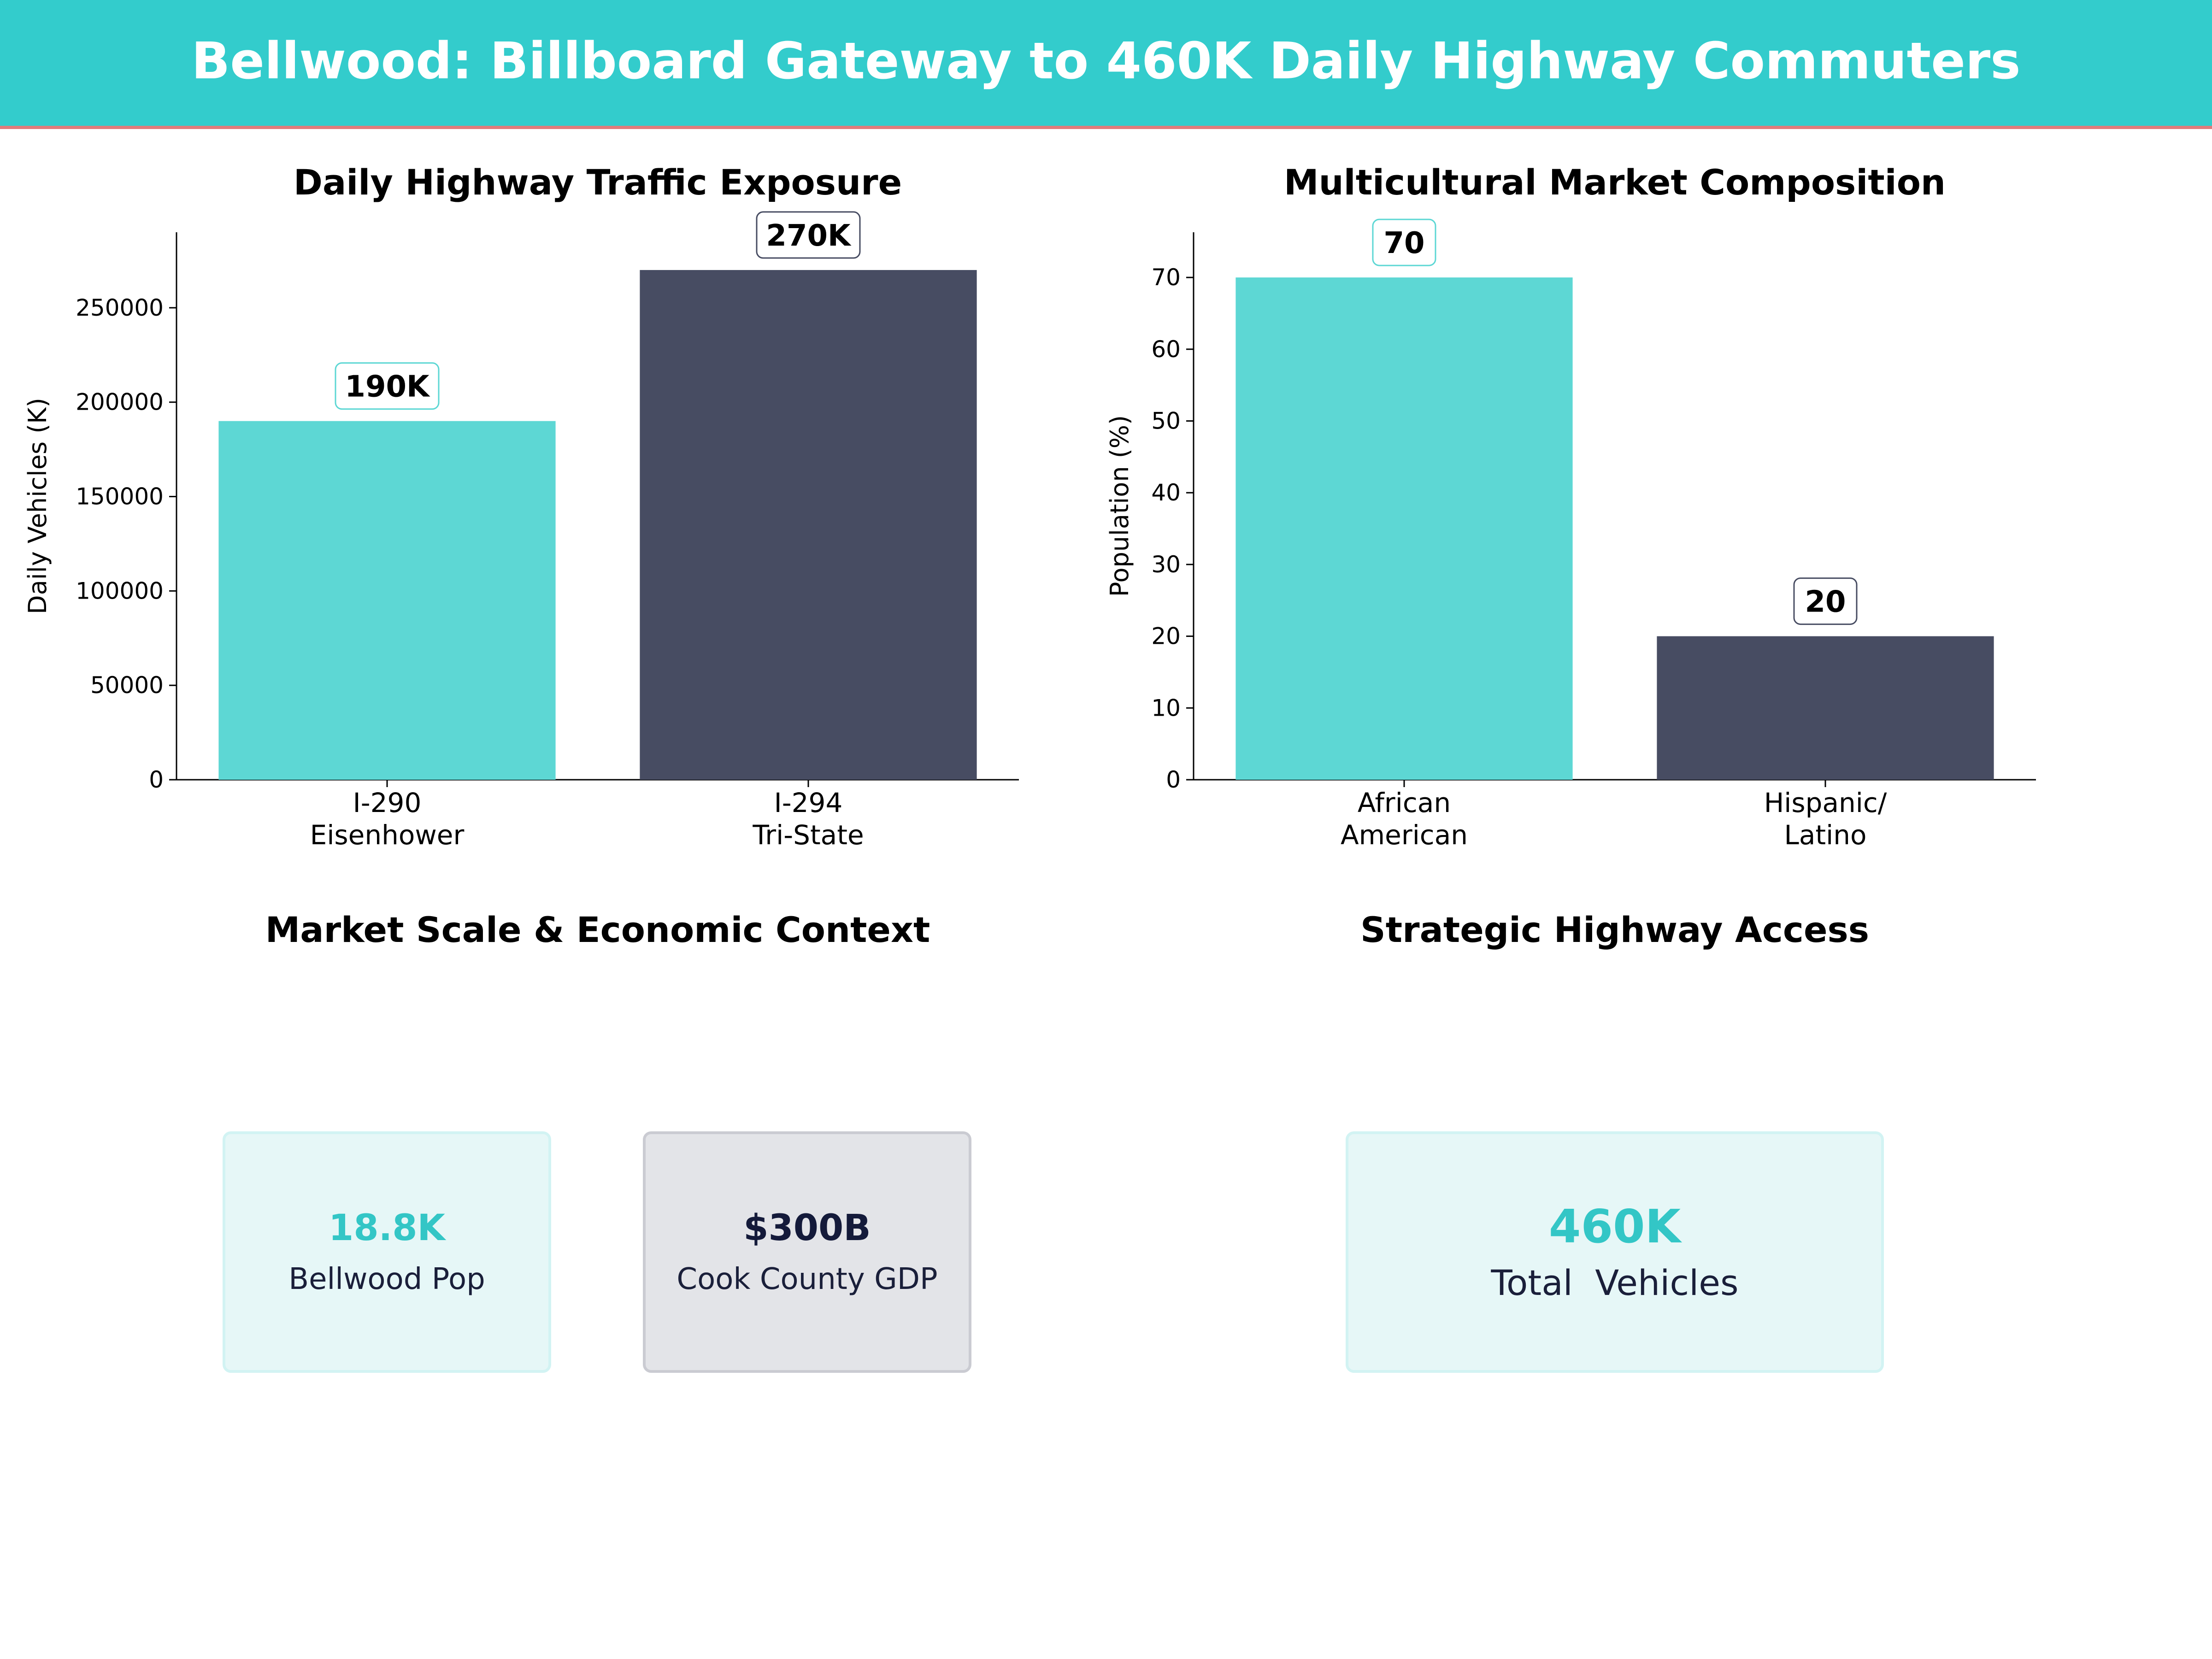 Image resolution: width=2212 pixels, height=1659 pixels. What do you see at coordinates (387, 1252) in the screenshot?
I see `population-card: 18.8K Bellwood Pop` at bounding box center [387, 1252].